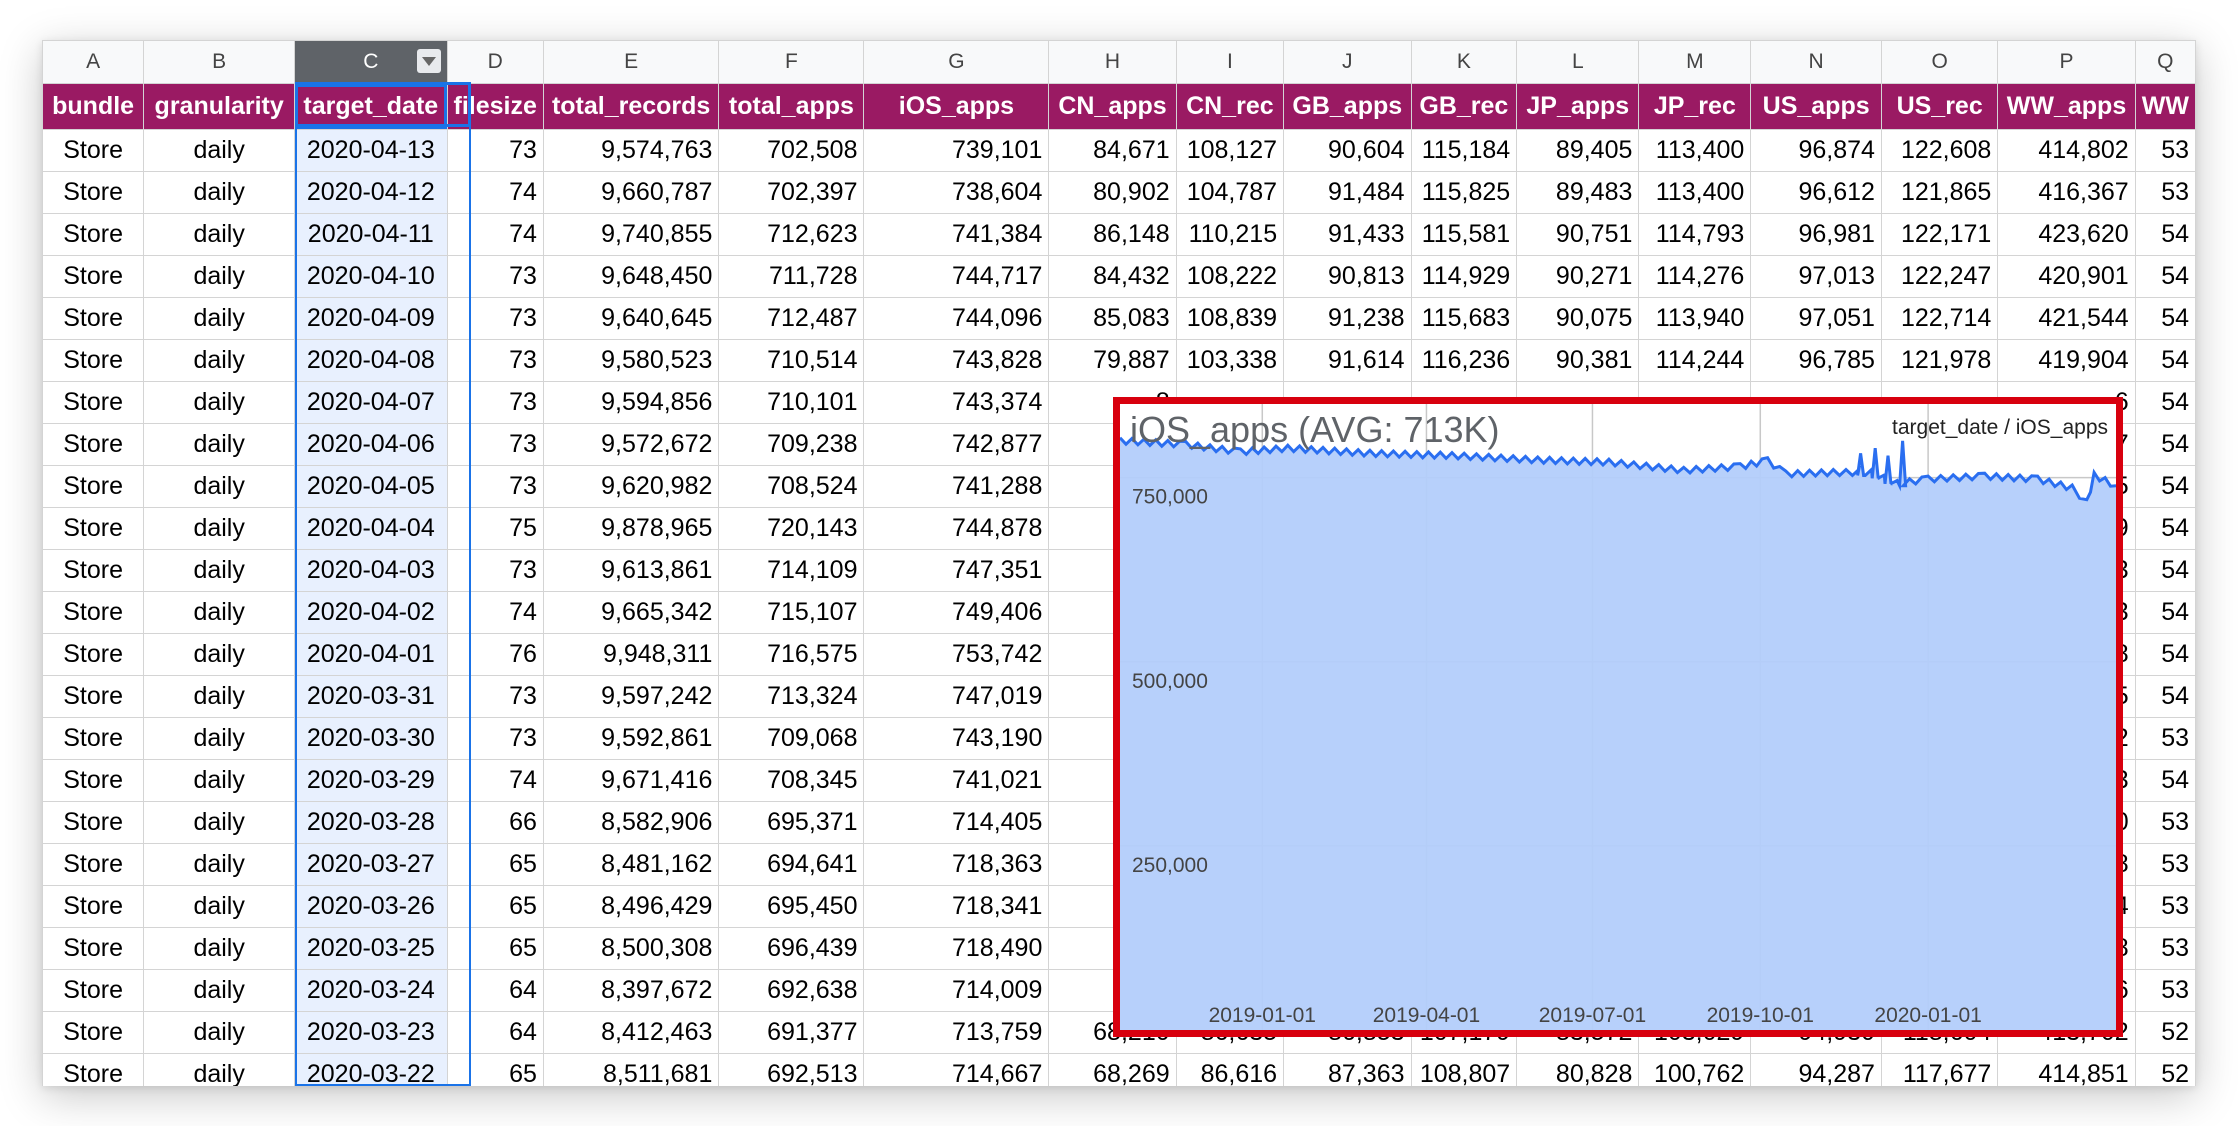 The image size is (2238, 1126). Describe the element at coordinates (93, 62) in the screenshot. I see `column-letter-a: A` at that location.